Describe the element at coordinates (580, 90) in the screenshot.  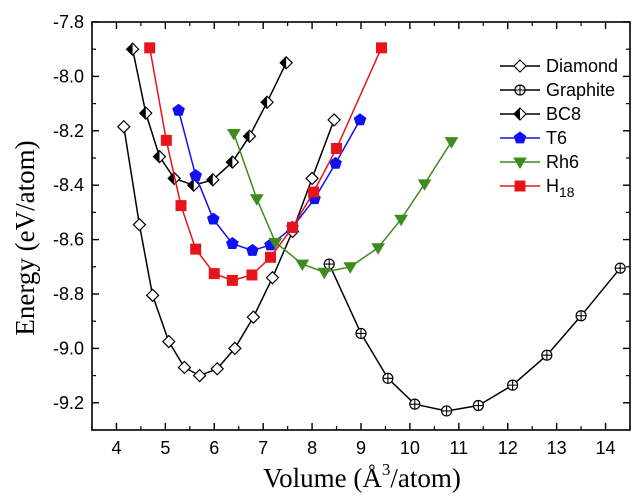
I see `legend-label: Graphite` at that location.